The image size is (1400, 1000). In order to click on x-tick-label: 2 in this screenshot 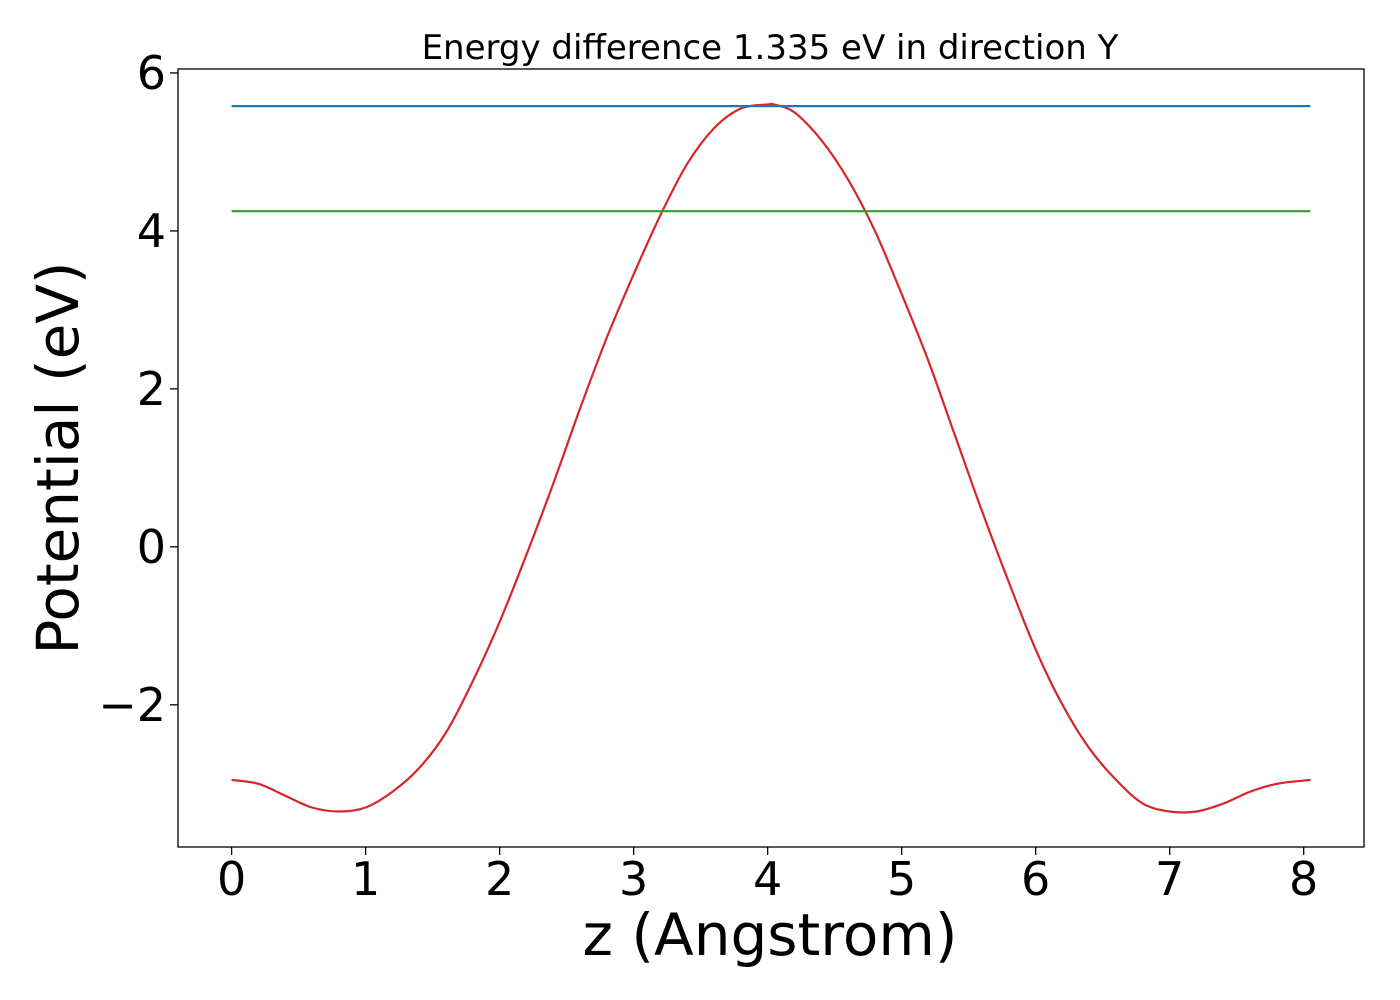, I will do `click(499, 879)`.